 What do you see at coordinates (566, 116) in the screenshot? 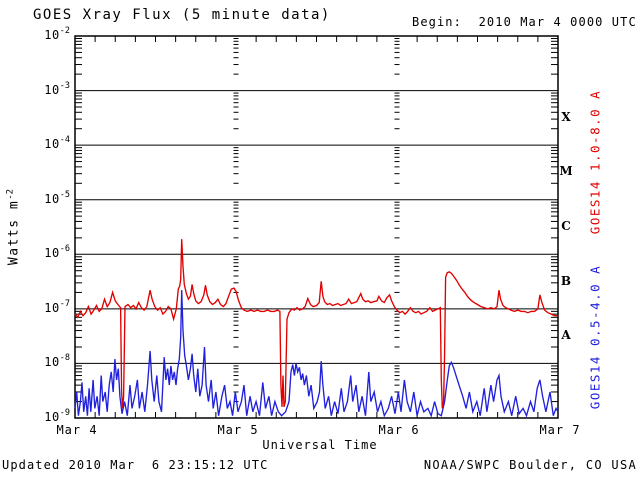
I see `flux-class-letter-x: X` at bounding box center [566, 116].